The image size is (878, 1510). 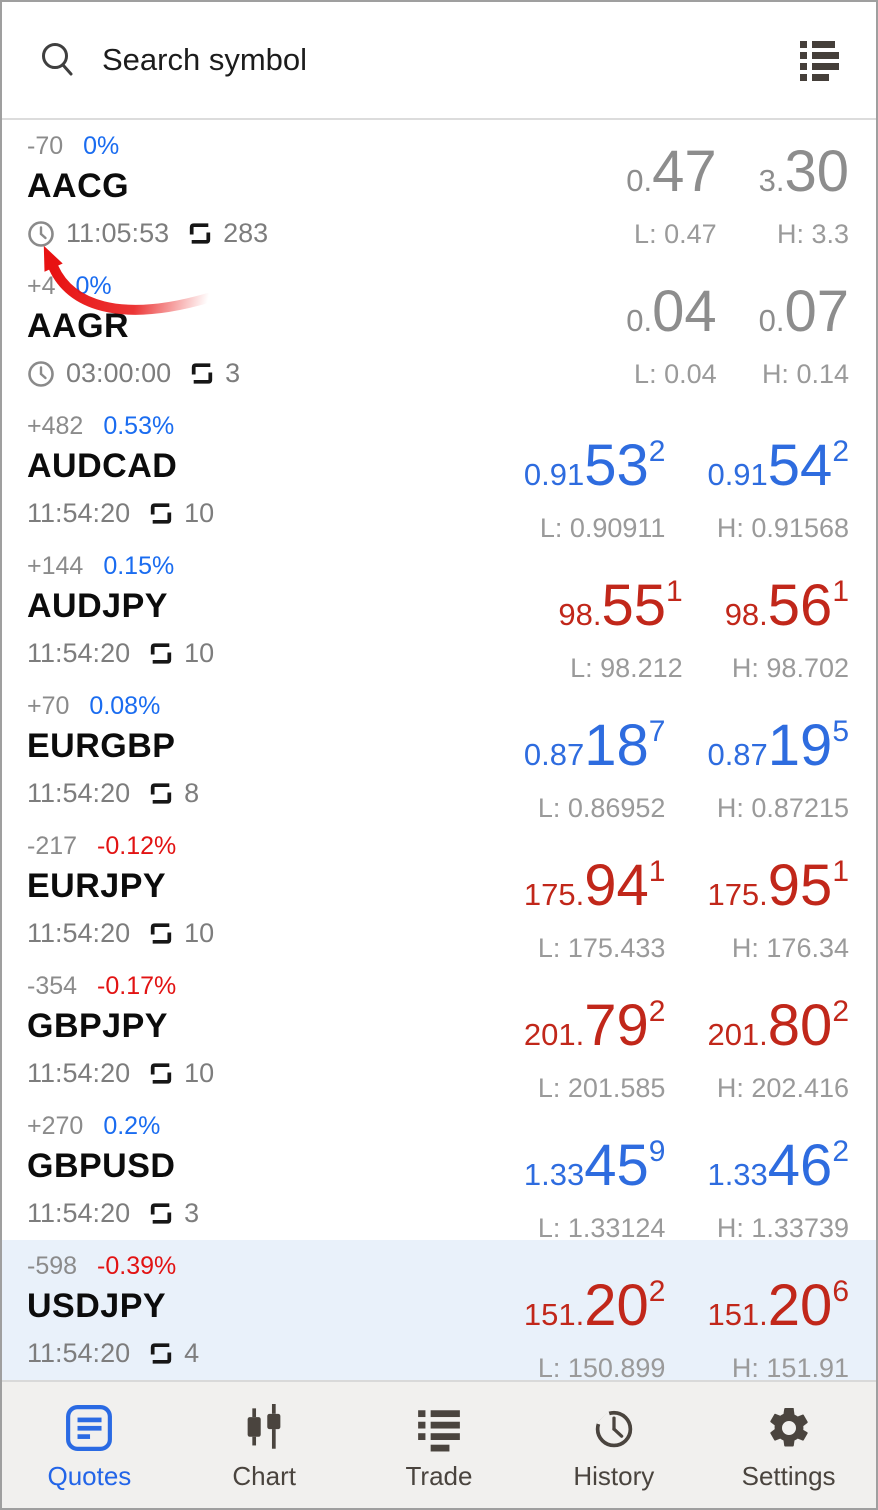 I want to click on tick-time: 03:00:00, so click(x=119, y=373).